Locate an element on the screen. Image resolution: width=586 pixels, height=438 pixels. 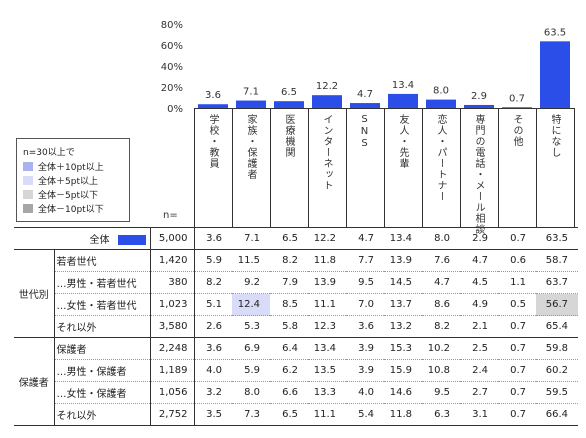
sample-size: 1,189 is located at coordinates (172, 370).